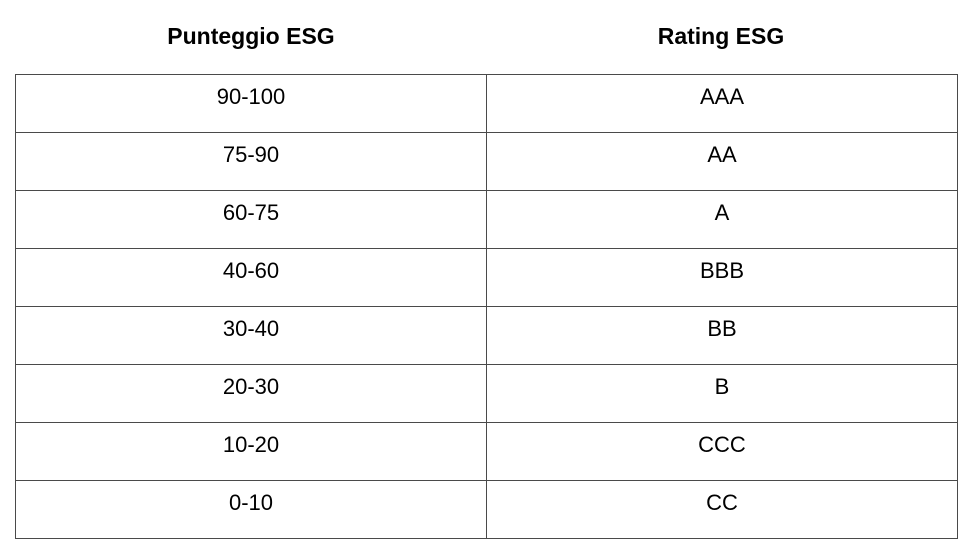  I want to click on table-row: 30-40 BB, so click(486, 335).